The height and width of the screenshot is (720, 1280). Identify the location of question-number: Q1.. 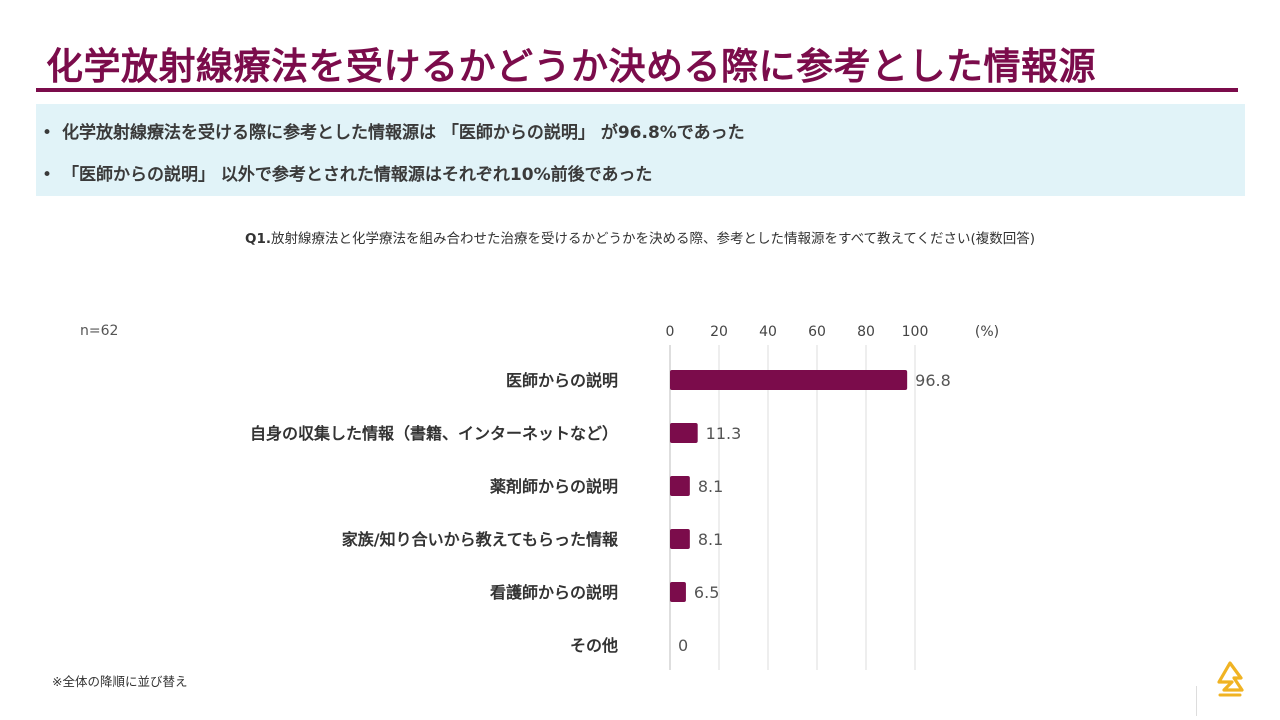
(258, 239).